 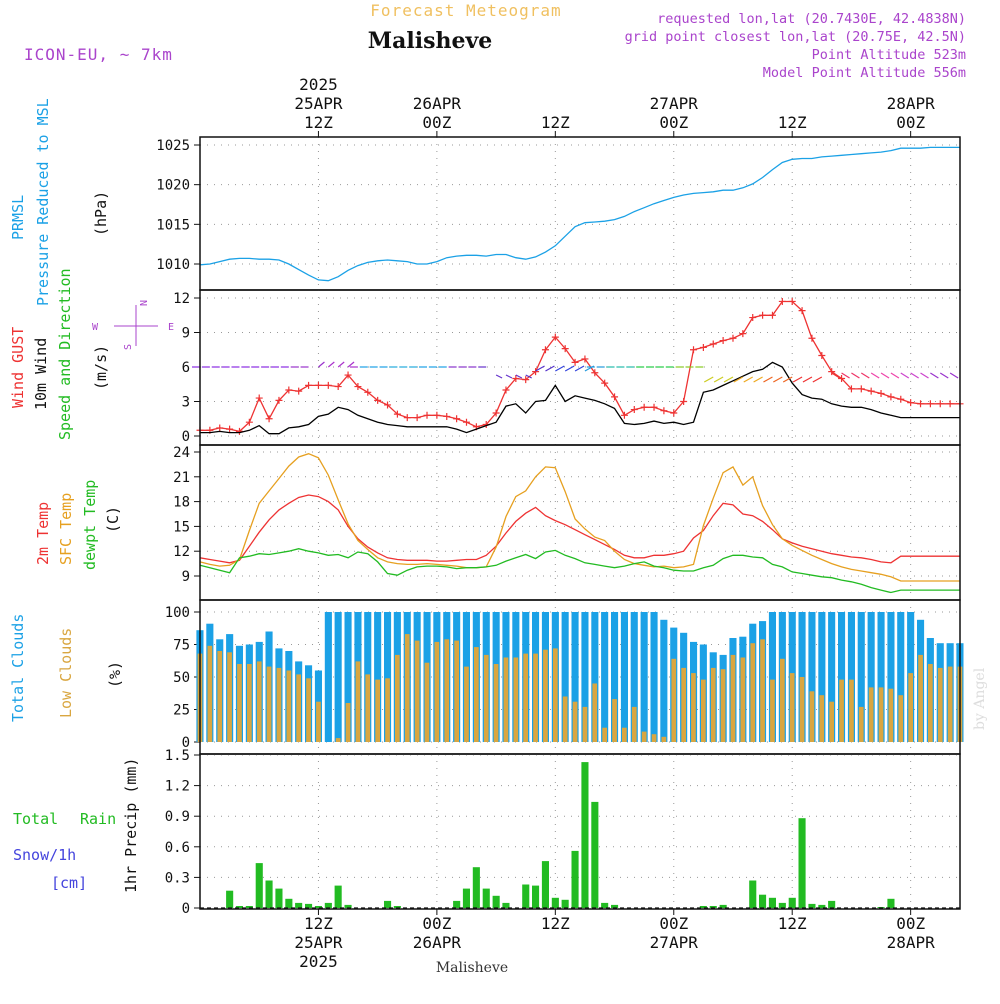 What do you see at coordinates (910, 923) in the screenshot?
I see `bottom-time-label: 00Z` at bounding box center [910, 923].